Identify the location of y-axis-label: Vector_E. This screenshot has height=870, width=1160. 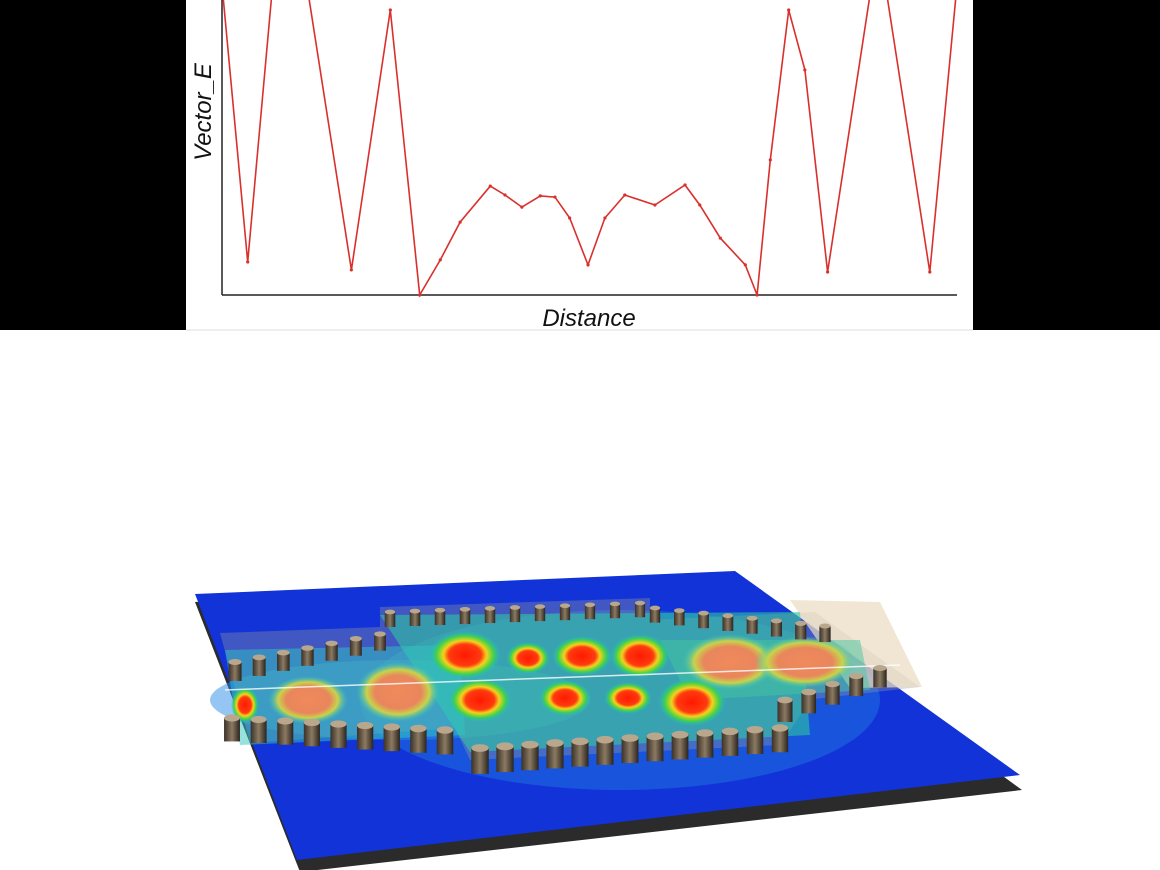
(203, 111).